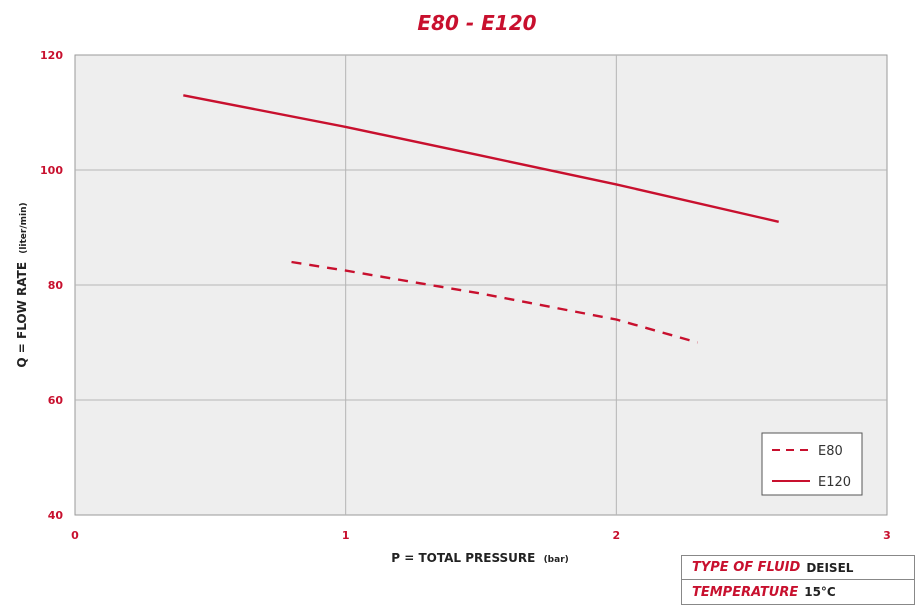  I want to click on y-tick-label-80: 80, so click(56, 285).